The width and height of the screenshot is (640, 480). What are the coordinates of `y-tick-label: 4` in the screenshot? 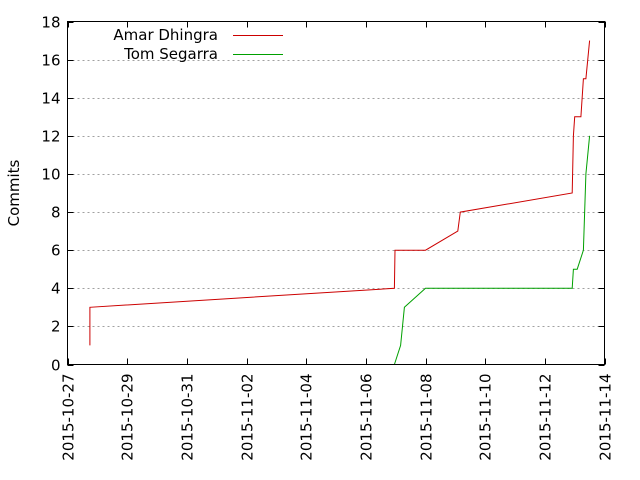 It's located at (56, 289).